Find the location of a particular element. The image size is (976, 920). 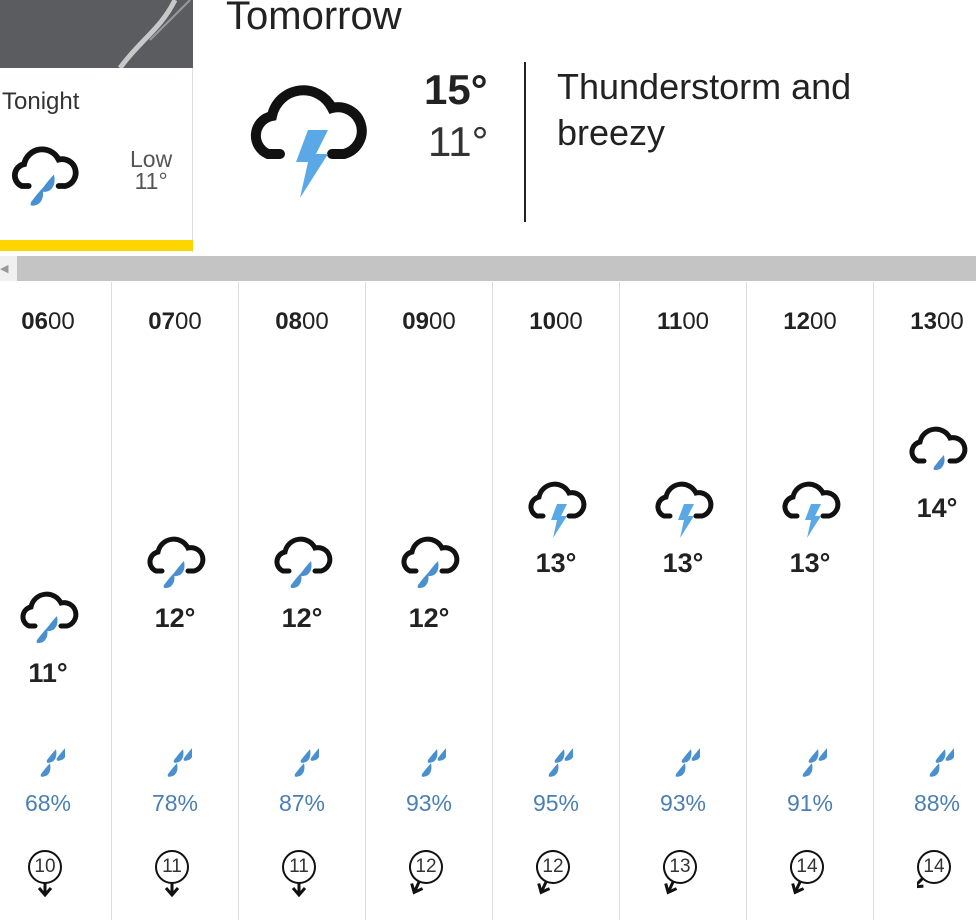

hour-label: 0700 is located at coordinates (175, 322).